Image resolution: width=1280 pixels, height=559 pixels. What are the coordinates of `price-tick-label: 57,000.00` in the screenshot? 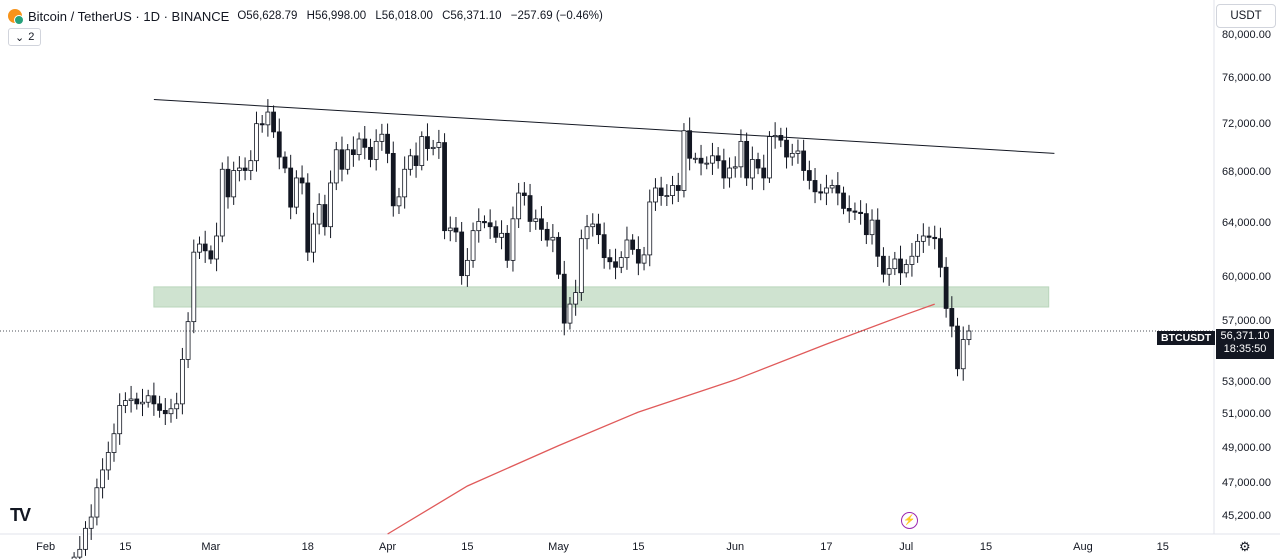 It's located at (1246, 320).